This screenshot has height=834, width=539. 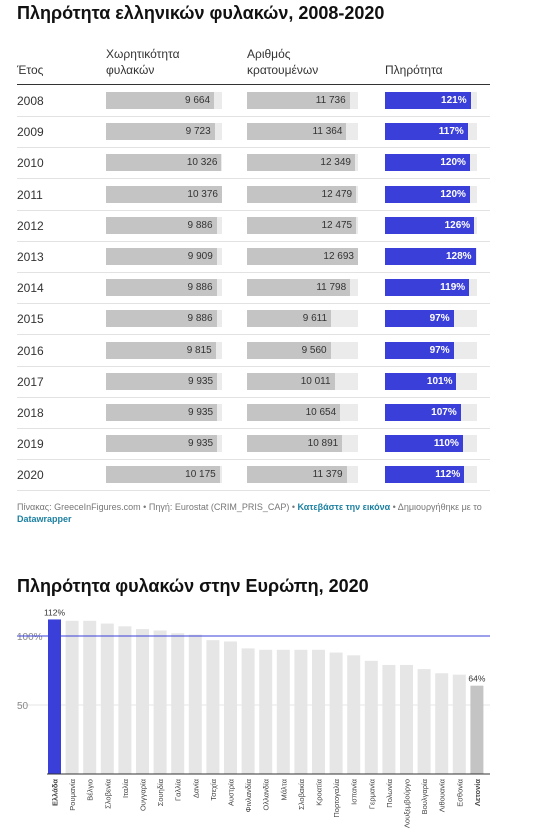 I want to click on occupancy-cell: 97%, so click(x=431, y=350).